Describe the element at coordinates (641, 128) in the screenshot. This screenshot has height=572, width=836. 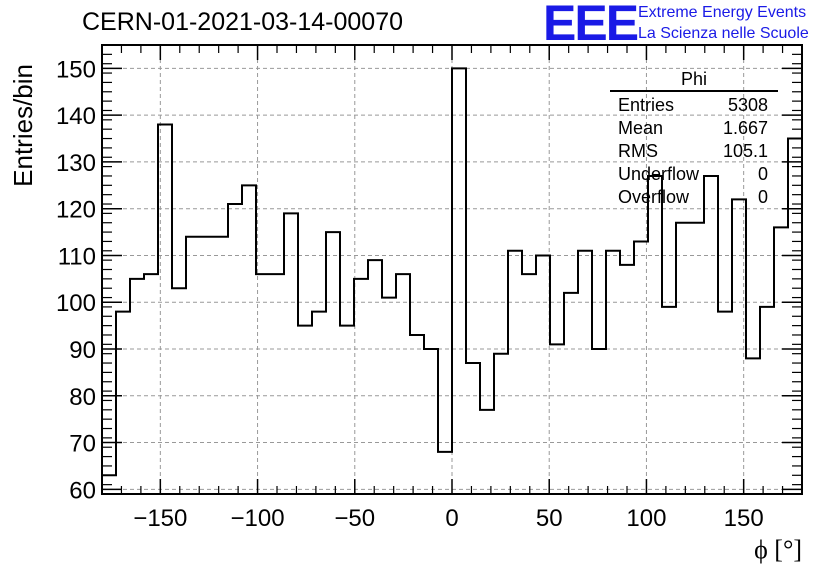
I see `stats-label: Mean` at that location.